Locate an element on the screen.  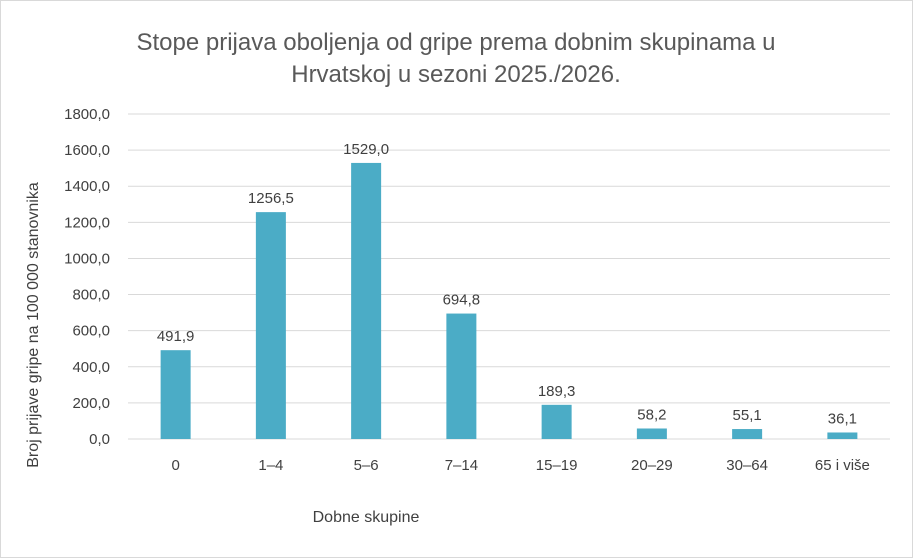
y-tick-label: 600,0 is located at coordinates (91, 331).